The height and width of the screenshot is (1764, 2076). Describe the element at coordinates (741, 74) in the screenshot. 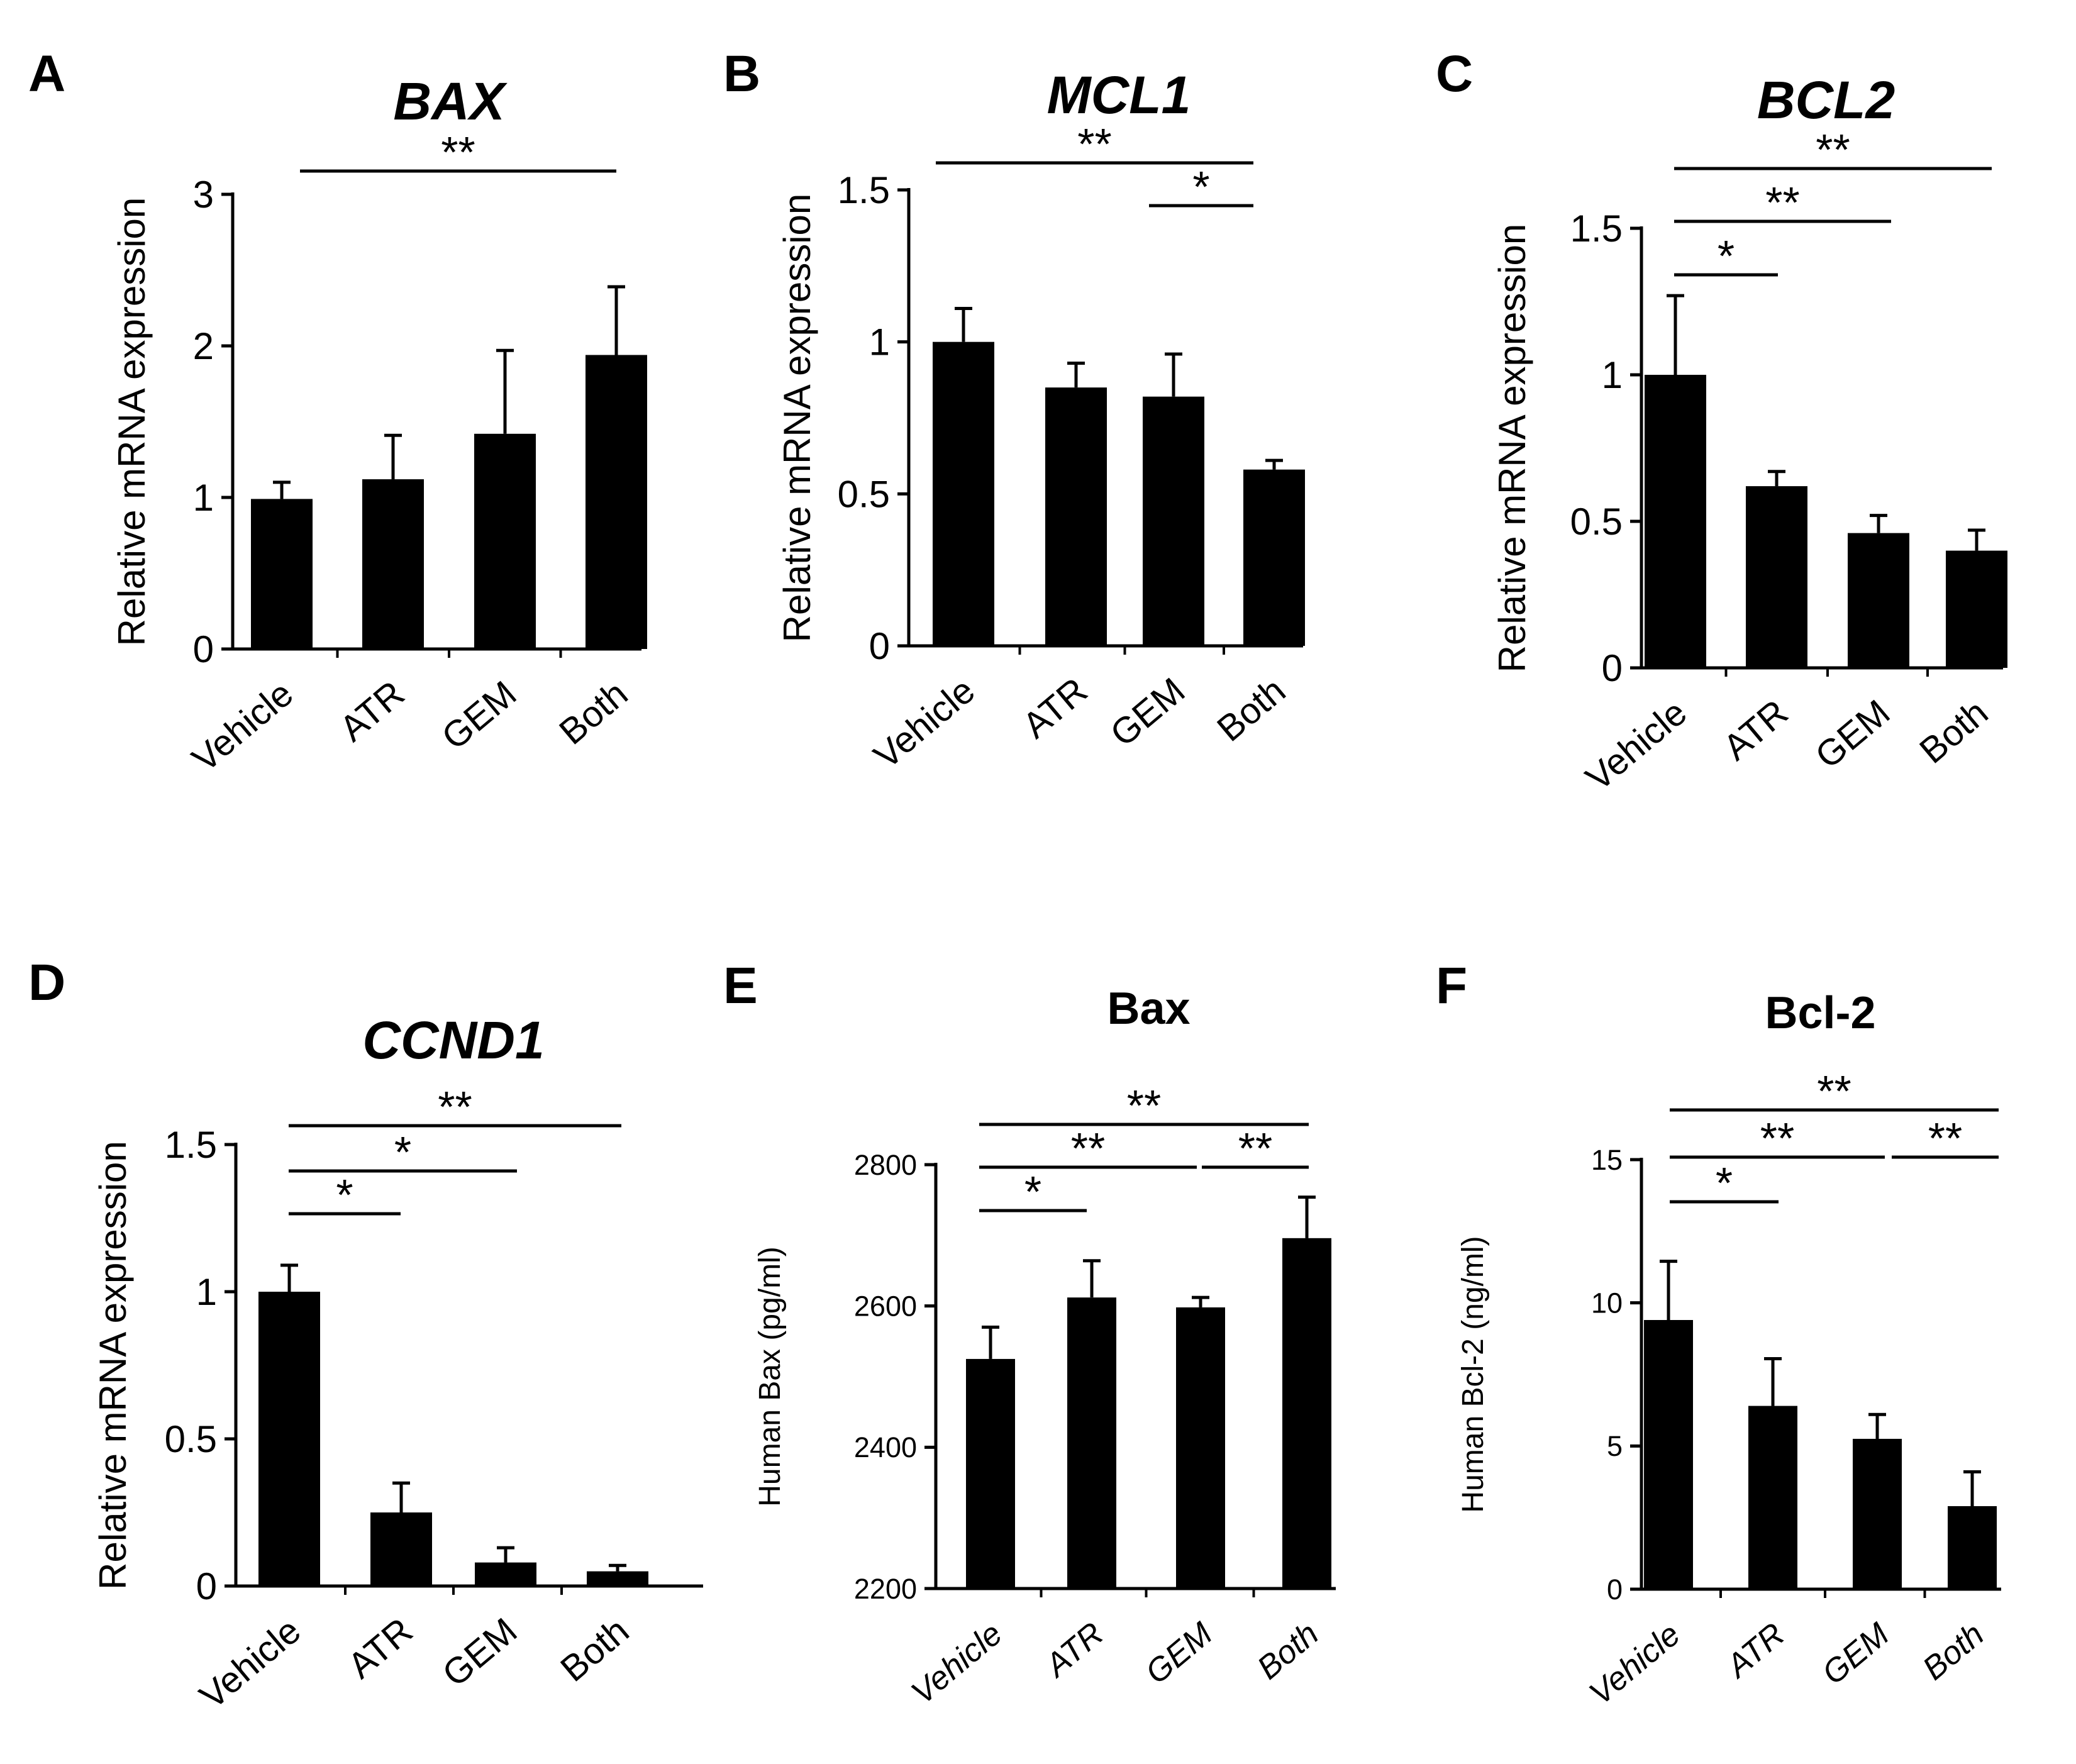

I see `panel-letter: B` at that location.